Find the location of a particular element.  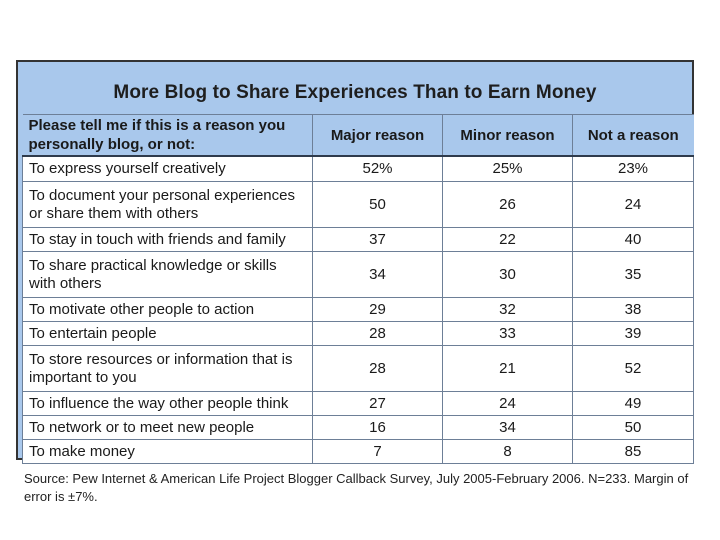

table-row: To make money 7 8 85 is located at coordinates (358, 451).